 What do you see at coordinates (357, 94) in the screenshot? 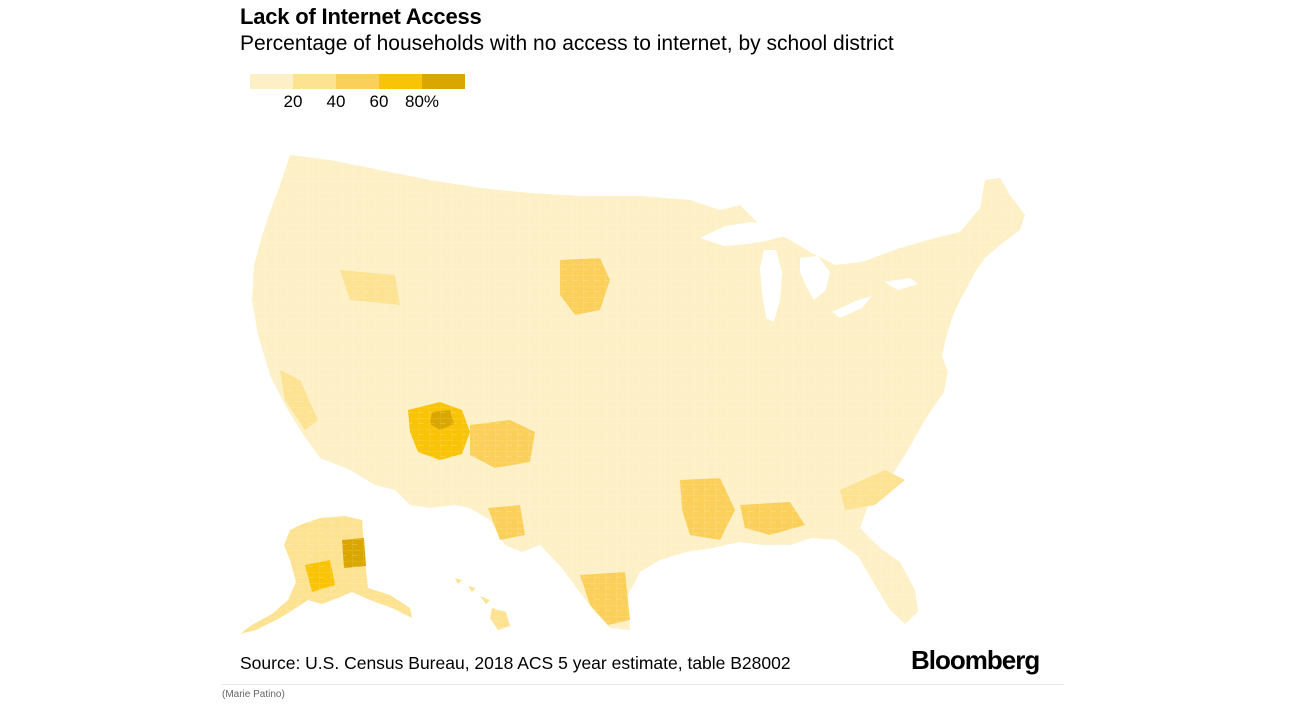
I see `color-legend: 20 40 60 80%` at bounding box center [357, 94].